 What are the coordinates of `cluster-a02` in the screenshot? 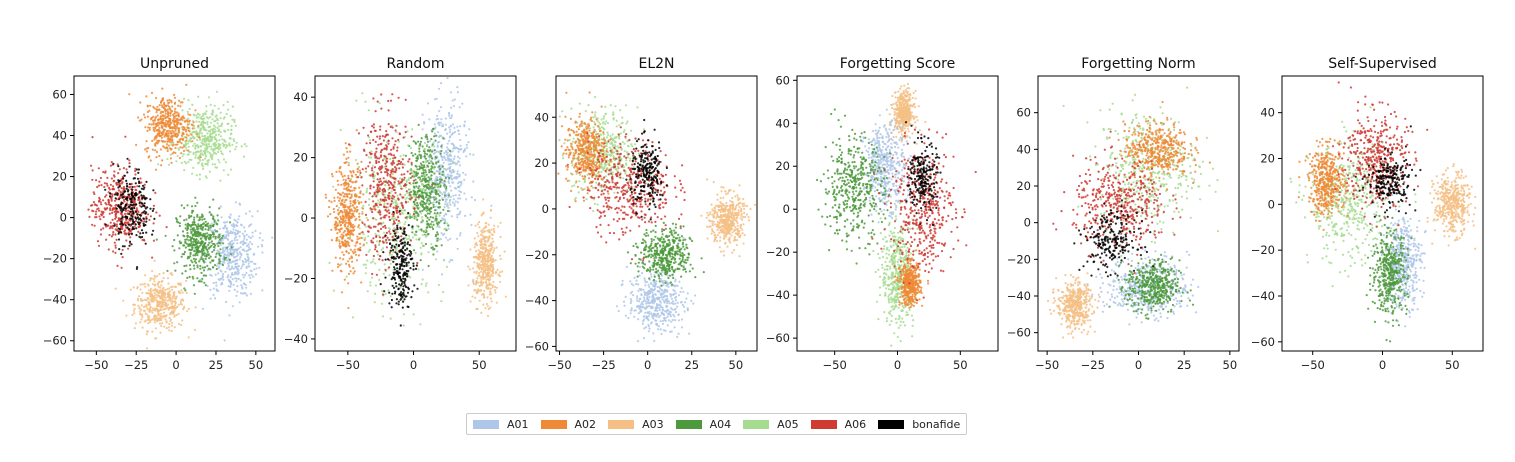 It's located at (350, 219).